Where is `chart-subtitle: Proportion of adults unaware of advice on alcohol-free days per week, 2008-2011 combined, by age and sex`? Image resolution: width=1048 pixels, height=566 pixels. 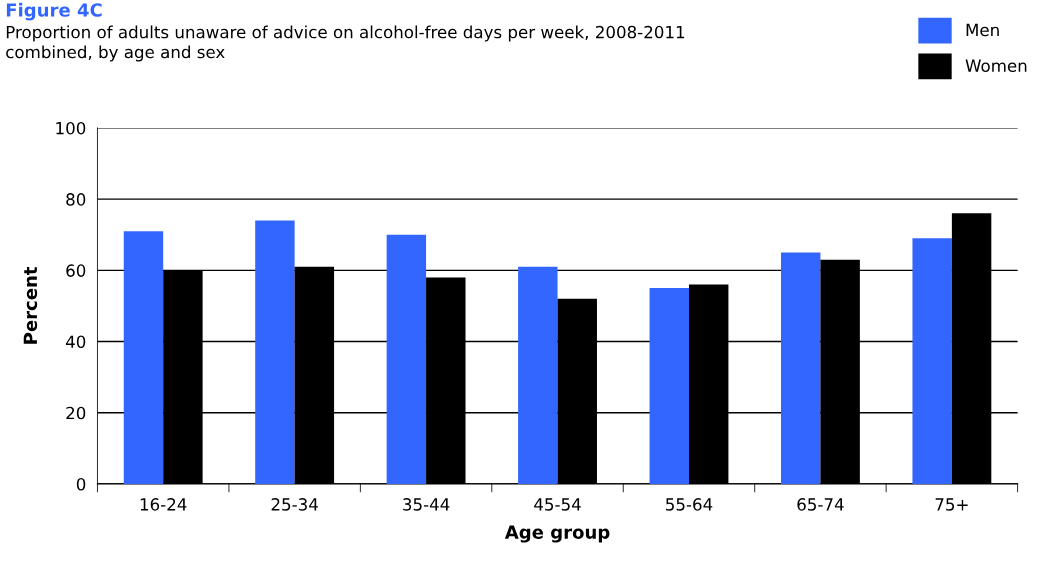
chart-subtitle: Proportion of adults unaware of advice on alcohol-free days per week, 2008-2011 combined, by age and sex is located at coordinates (345, 43).